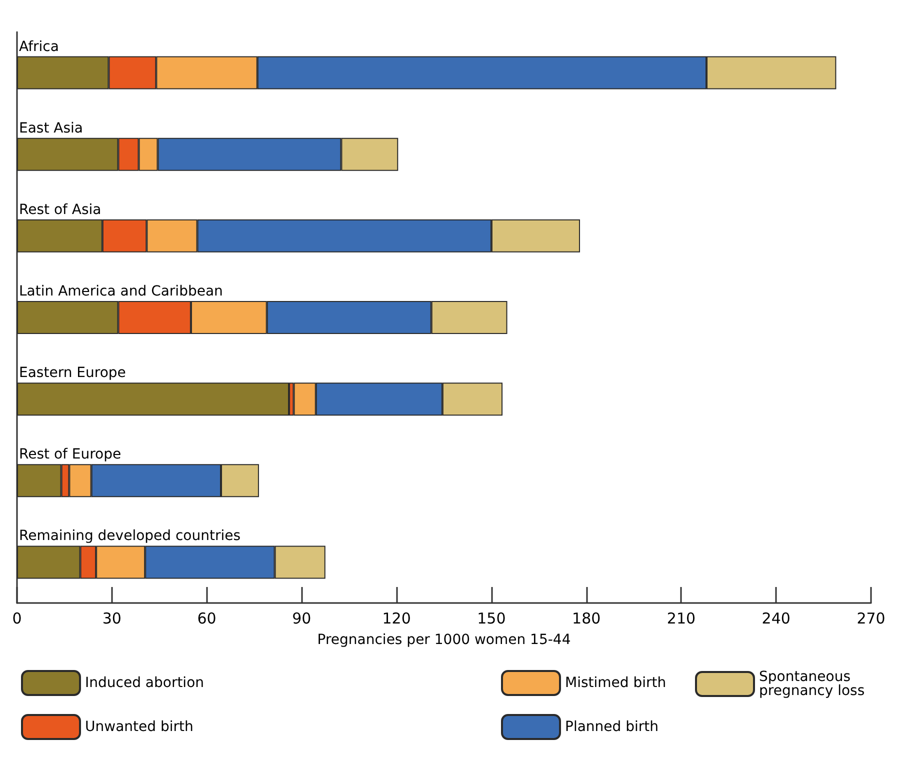 This screenshot has height=758, width=898. Describe the element at coordinates (444, 640) in the screenshot. I see `x-axis-title: Pregnancies per 1000 women 15-44` at that location.